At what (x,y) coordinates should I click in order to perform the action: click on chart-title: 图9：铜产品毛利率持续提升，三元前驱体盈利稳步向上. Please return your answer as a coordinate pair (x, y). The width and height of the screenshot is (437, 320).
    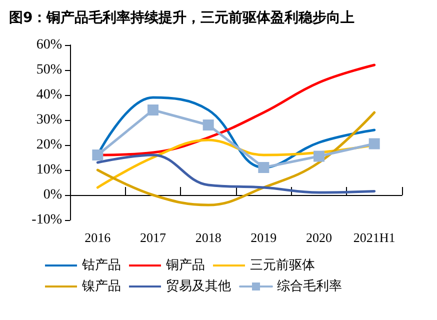
    Looking at the image, I should click on (182, 17).